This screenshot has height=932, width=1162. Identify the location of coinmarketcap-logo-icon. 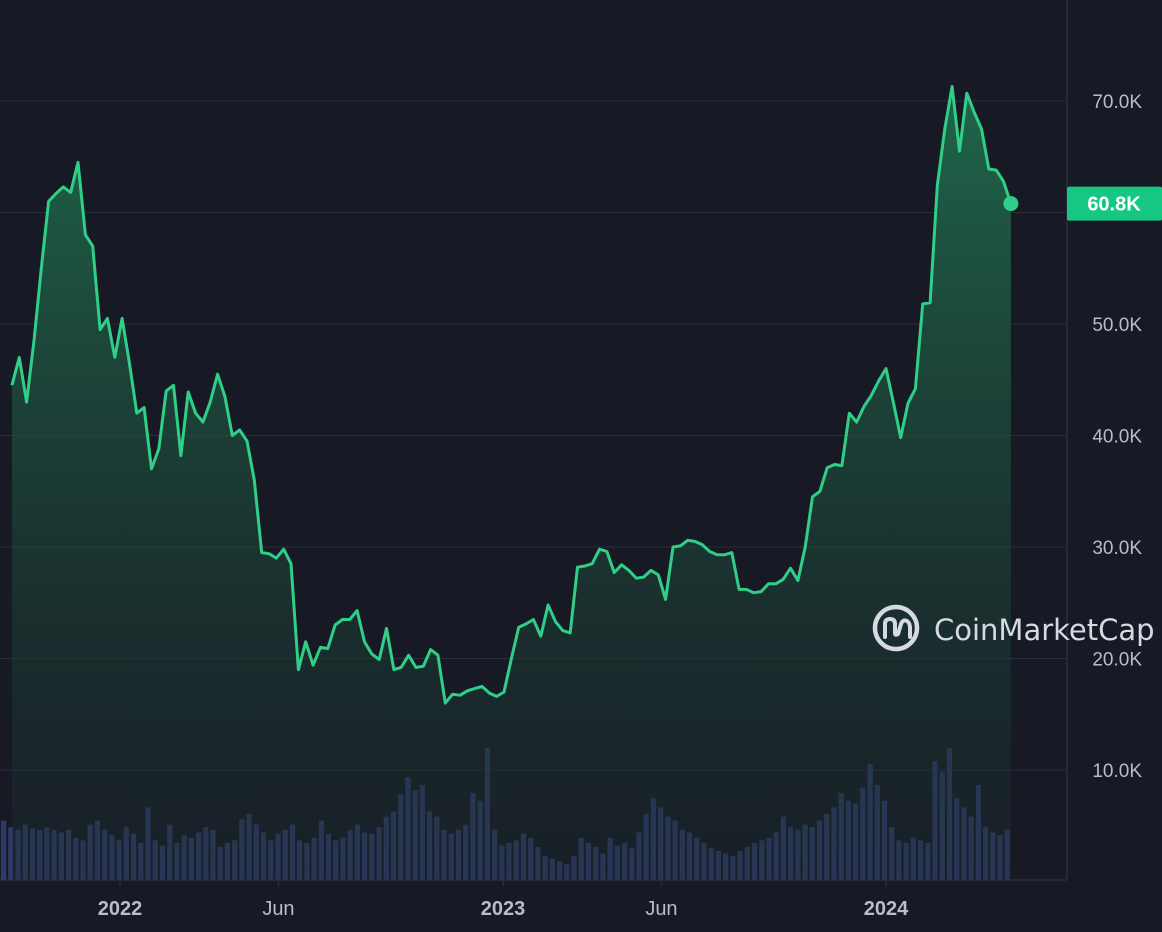
(896, 628).